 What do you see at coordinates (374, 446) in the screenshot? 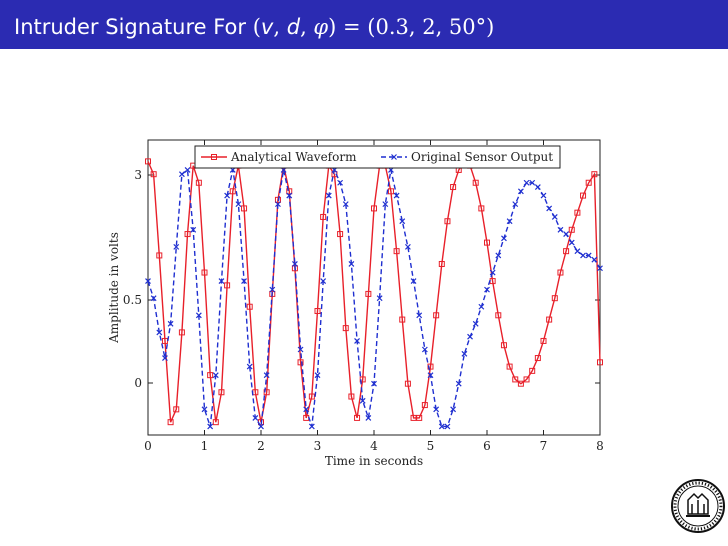
I see `x-tick-label: 4` at bounding box center [374, 446].